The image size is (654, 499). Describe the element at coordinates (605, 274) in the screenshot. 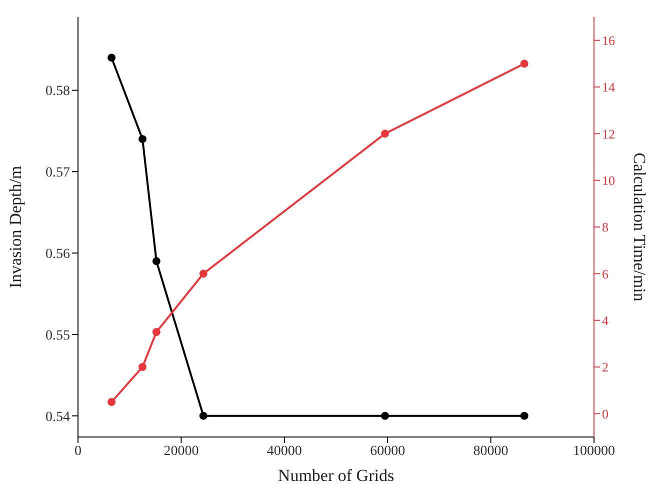

I see `y2-tick-label: 6` at that location.